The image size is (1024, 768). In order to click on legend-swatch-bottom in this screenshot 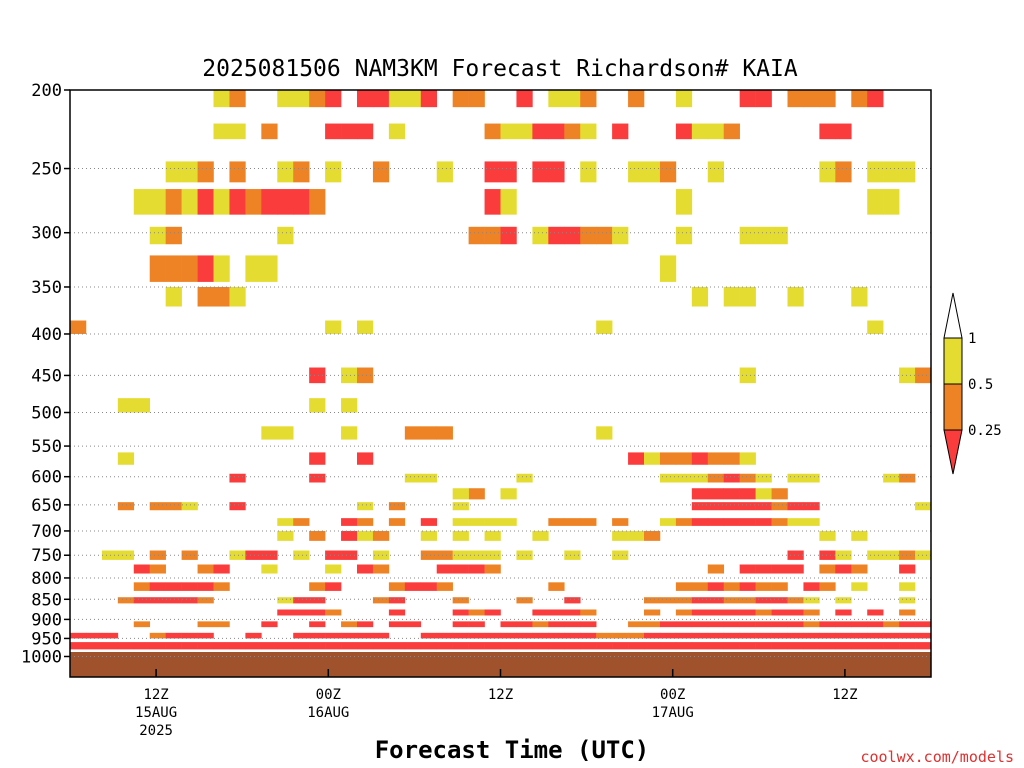, I will do `click(953, 452)`.